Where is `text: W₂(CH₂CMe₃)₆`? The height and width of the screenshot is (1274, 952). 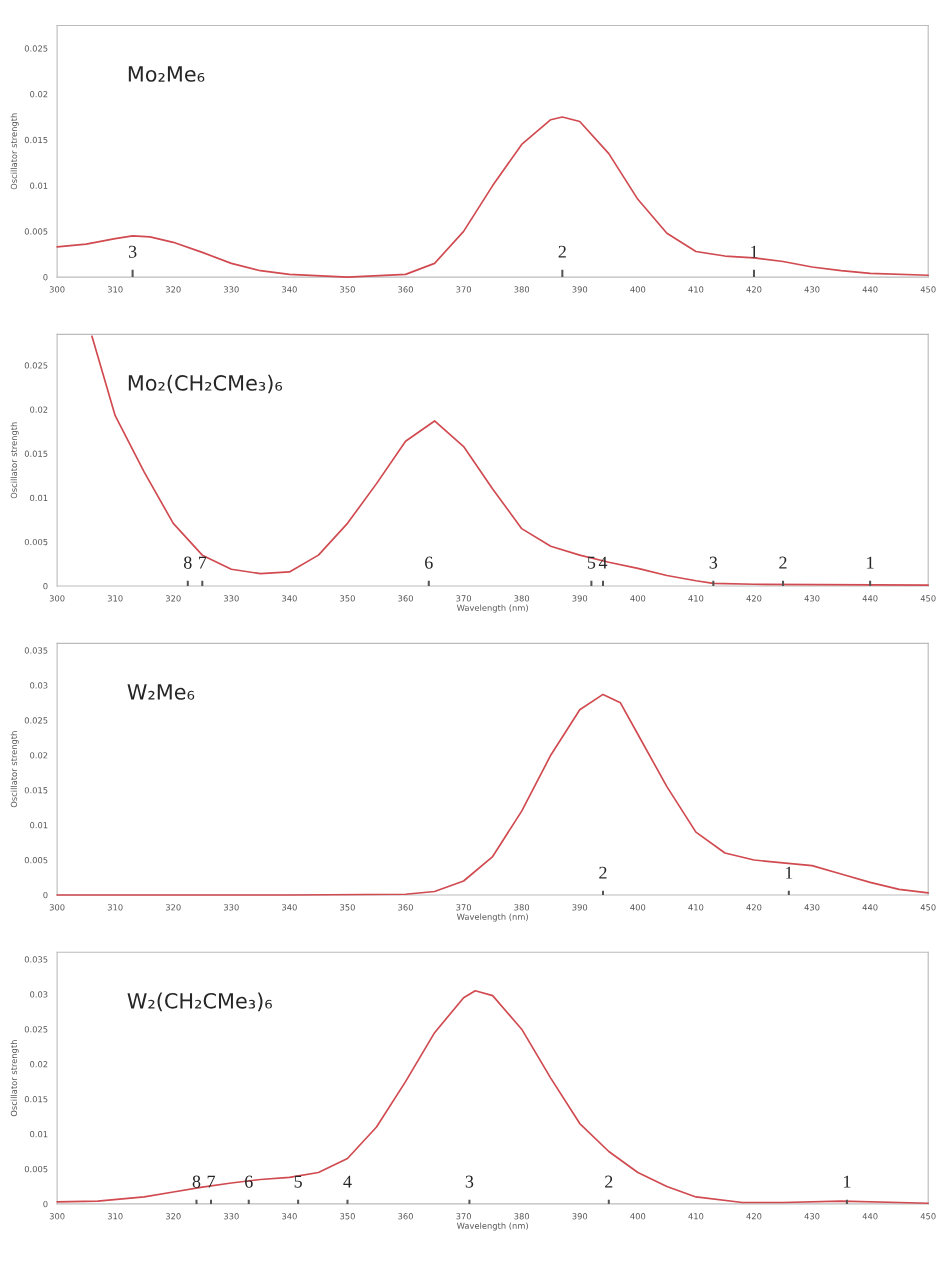
text: W₂(CH₂CMe₃)₆ is located at coordinates (199, 1002).